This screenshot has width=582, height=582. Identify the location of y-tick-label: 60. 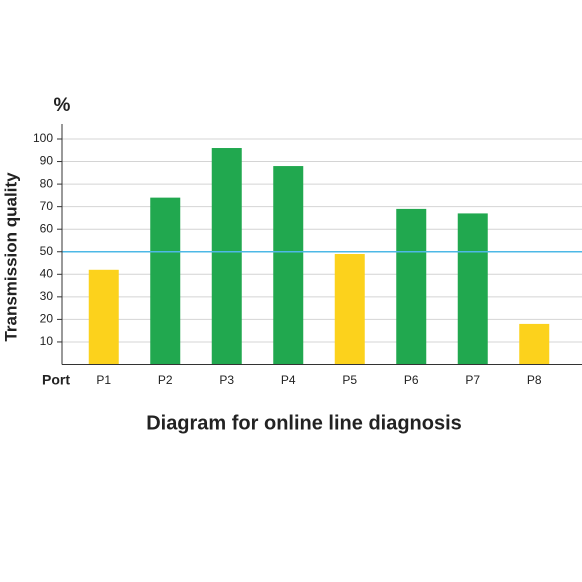
(47, 228).